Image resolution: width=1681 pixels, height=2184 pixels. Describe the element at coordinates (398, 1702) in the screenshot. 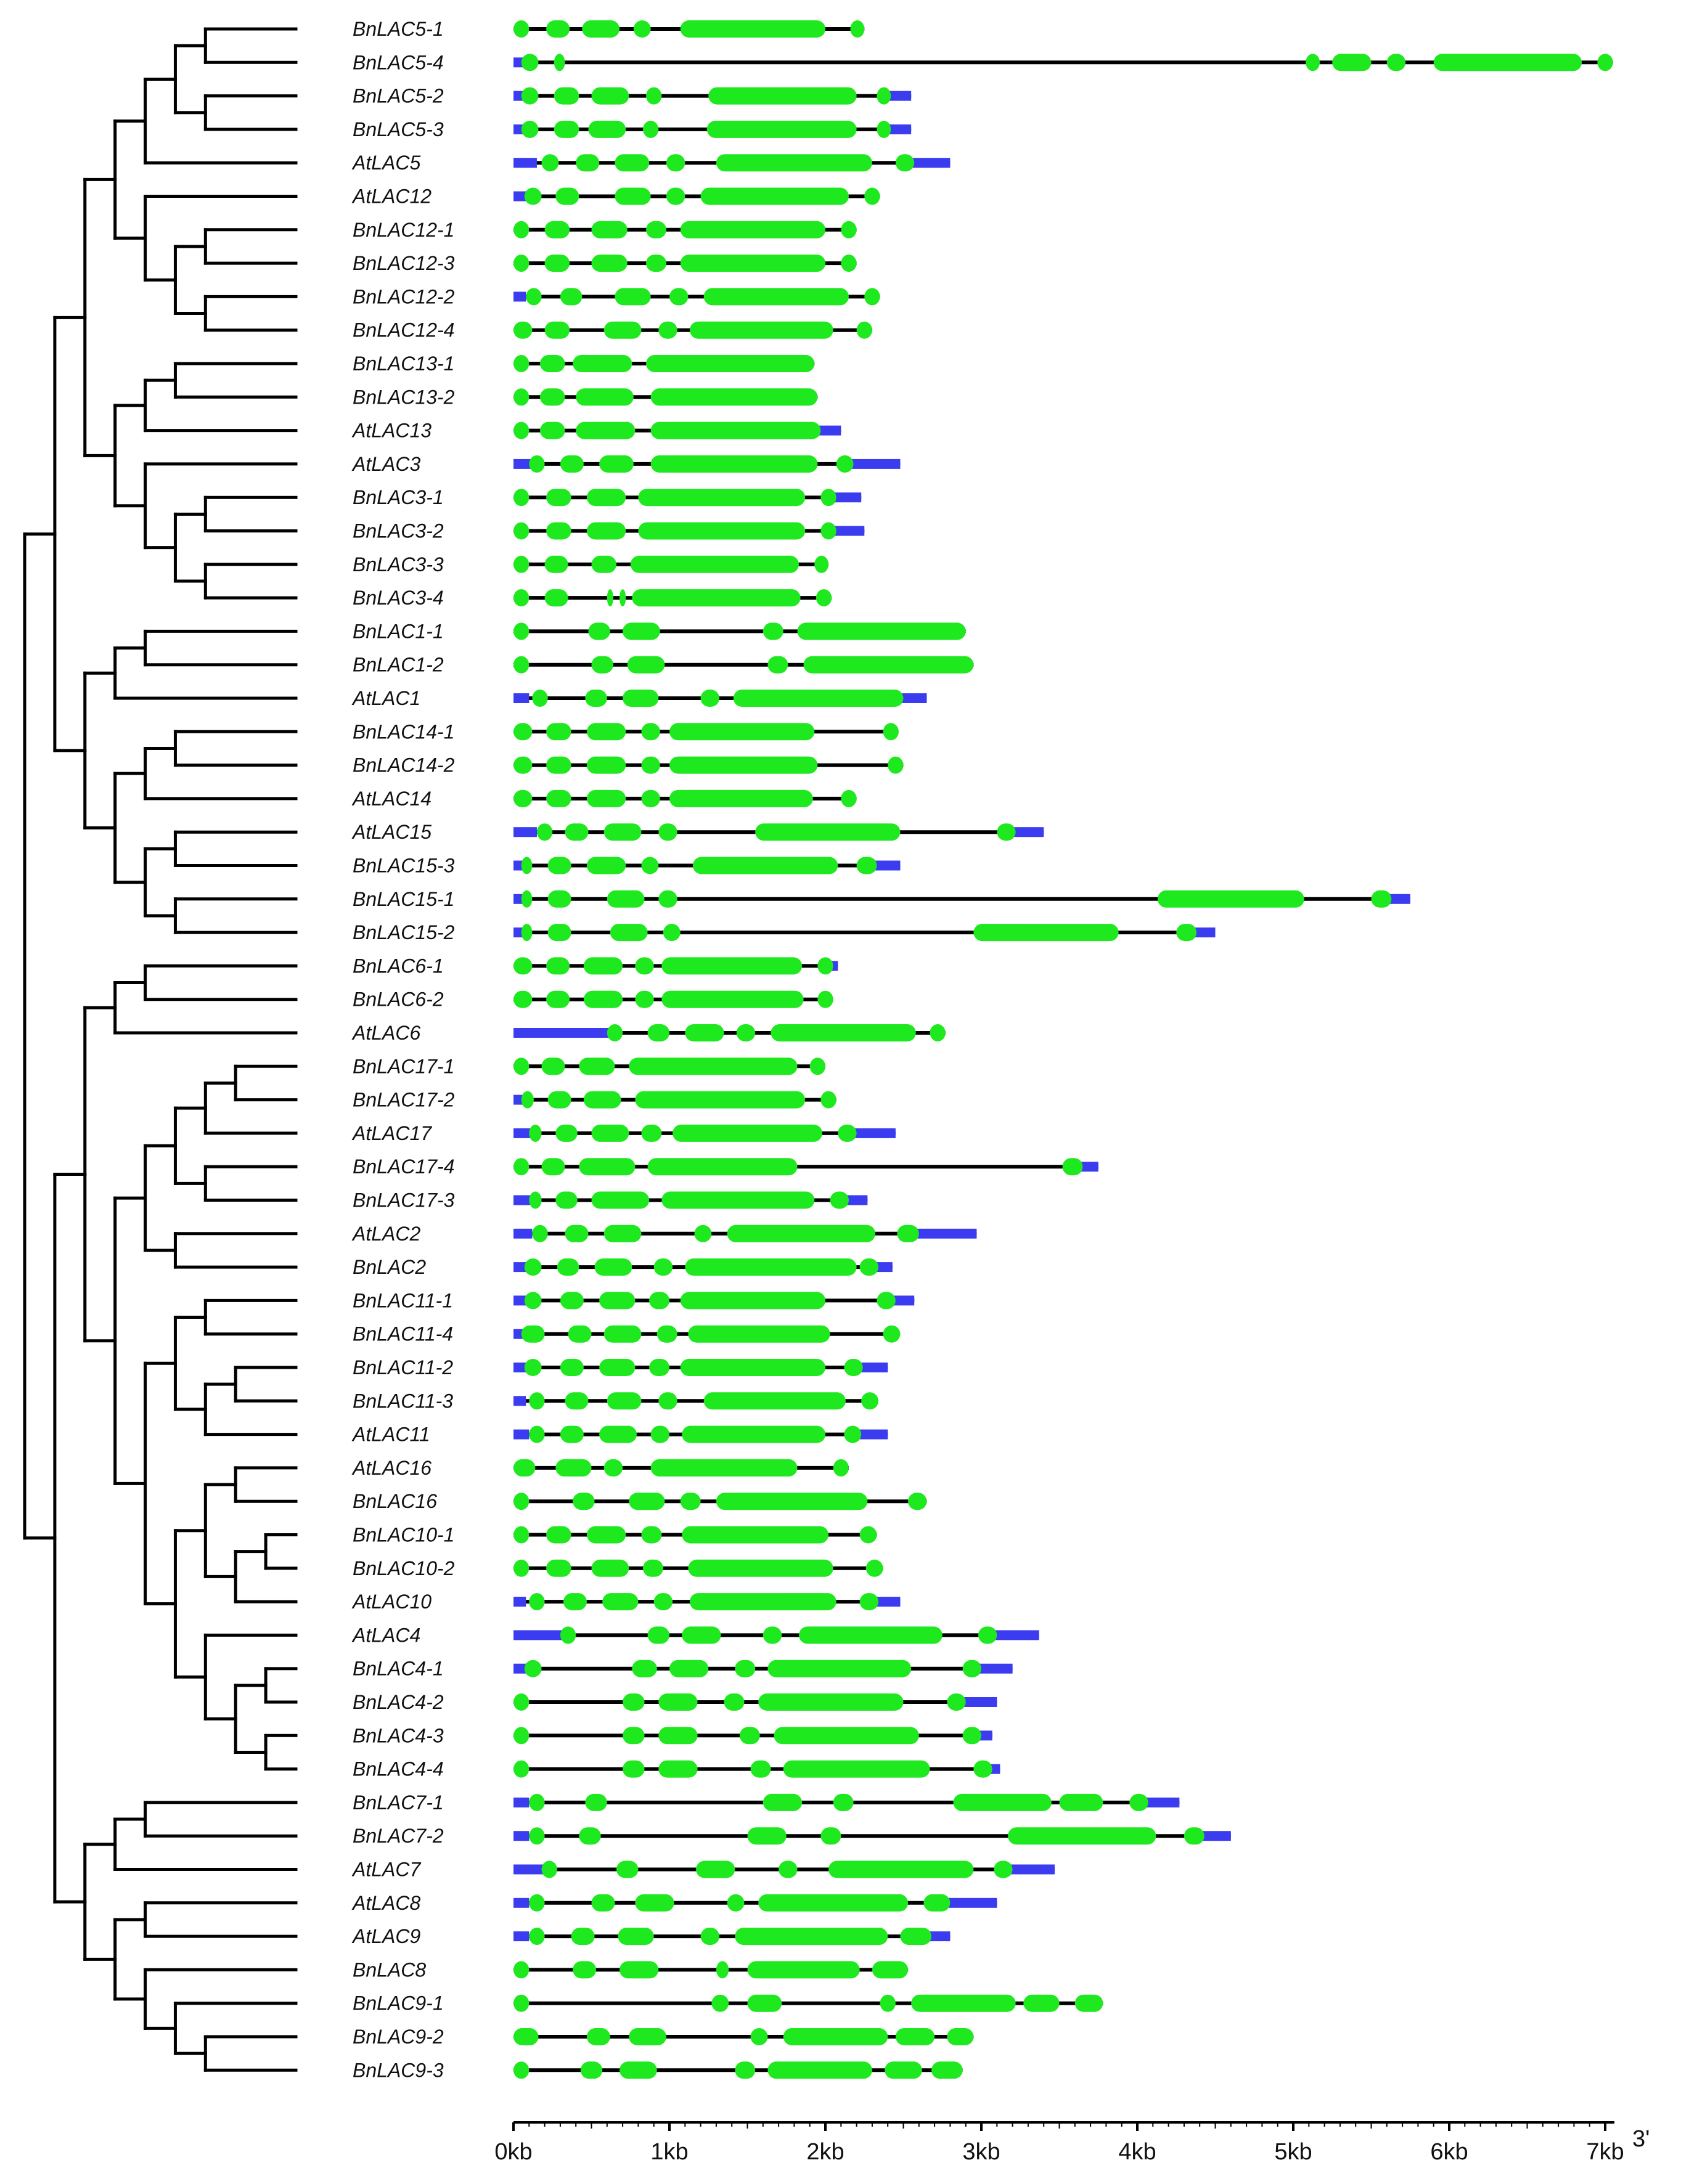

I see `gene-label: BnLAC4-2` at that location.